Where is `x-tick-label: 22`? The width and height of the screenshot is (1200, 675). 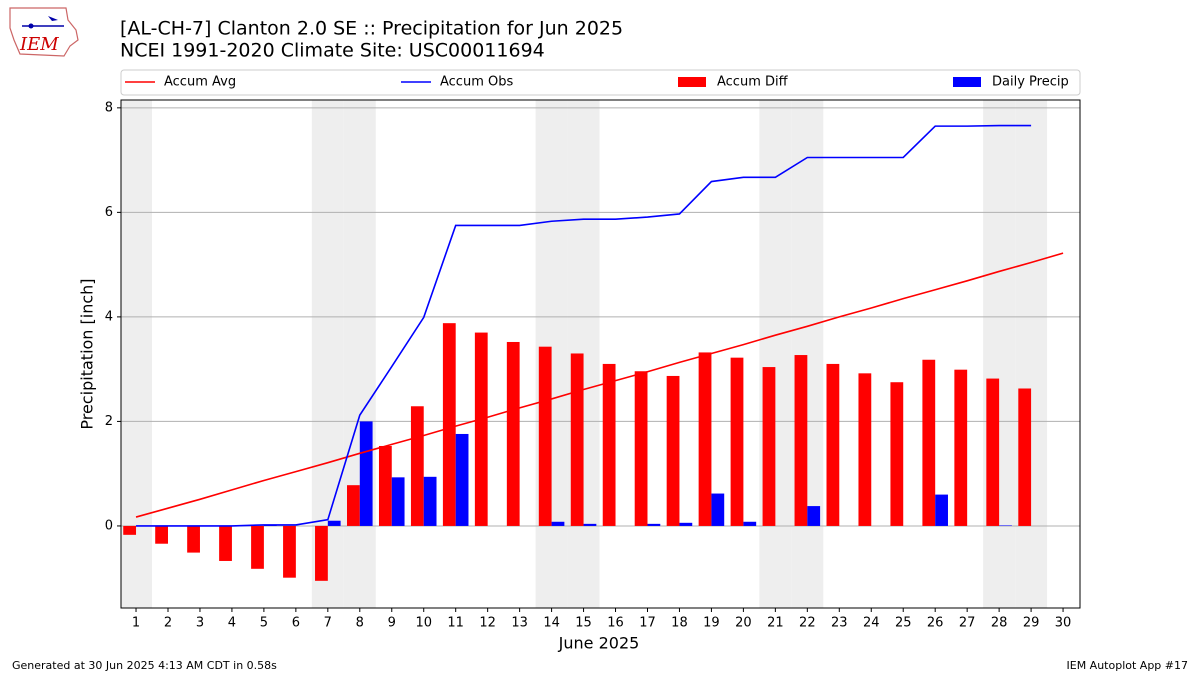
x-tick-label: 22 is located at coordinates (807, 623).